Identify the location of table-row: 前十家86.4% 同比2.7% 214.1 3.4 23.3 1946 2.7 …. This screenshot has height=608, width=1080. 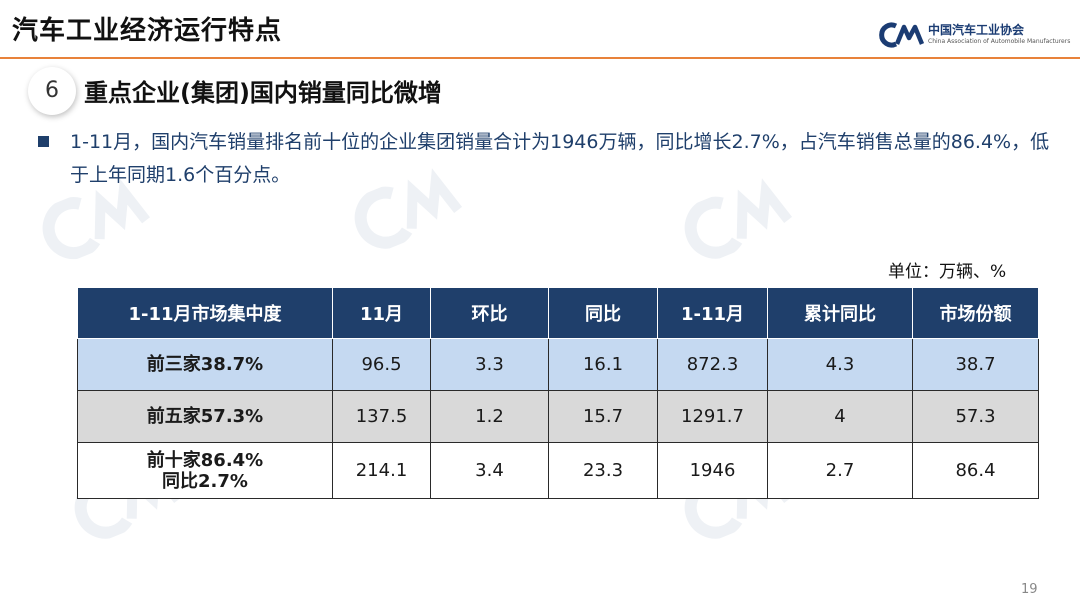
(558, 470).